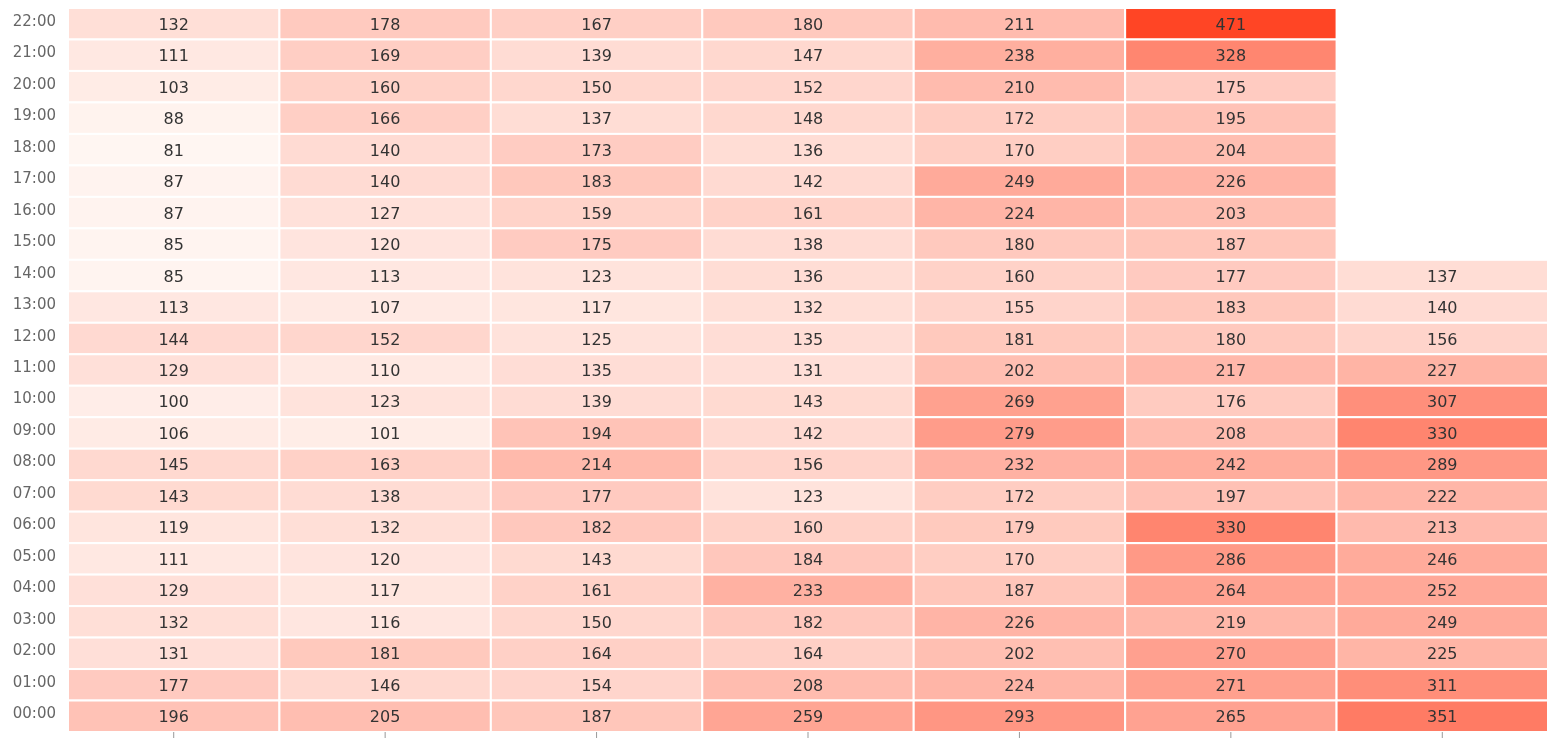 This screenshot has width=1560, height=748. Describe the element at coordinates (1231, 150) in the screenshot. I see `data-label: 204` at that location.